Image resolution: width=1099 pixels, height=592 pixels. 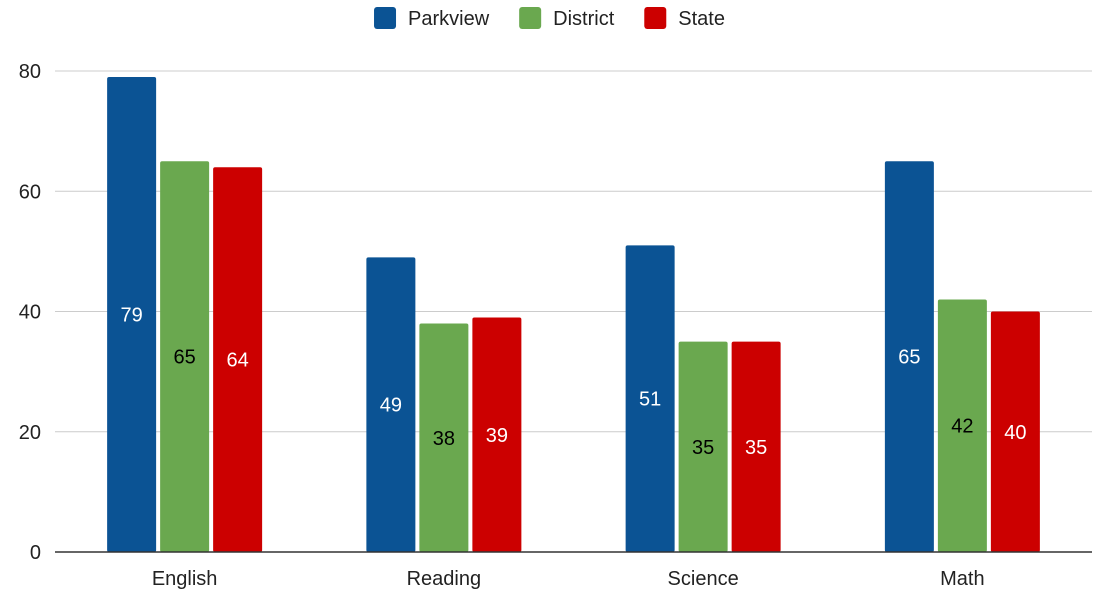 I want to click on data-label: 42, so click(x=962, y=427).